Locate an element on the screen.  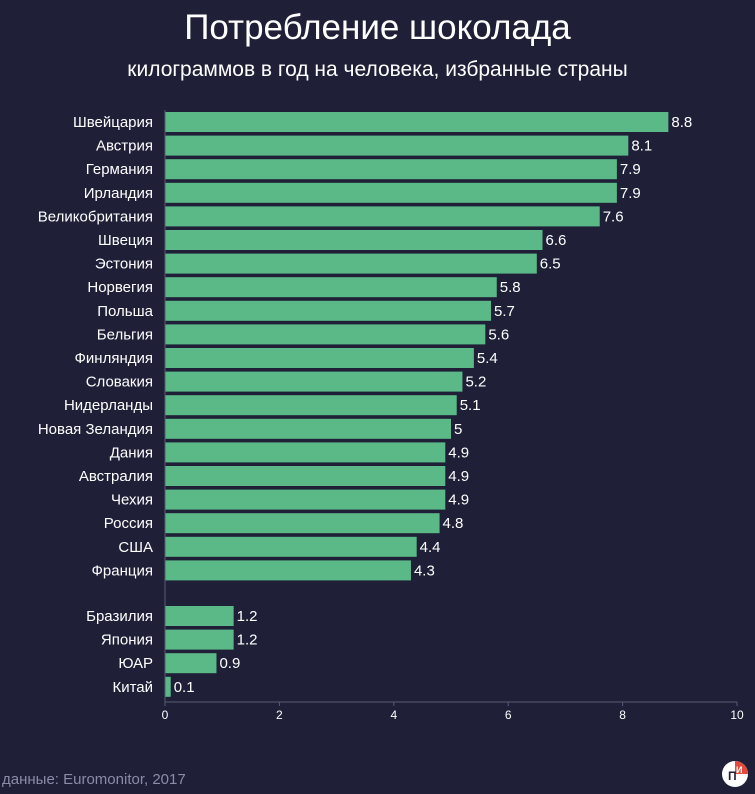
value-label: 4.4 is located at coordinates (430, 547).